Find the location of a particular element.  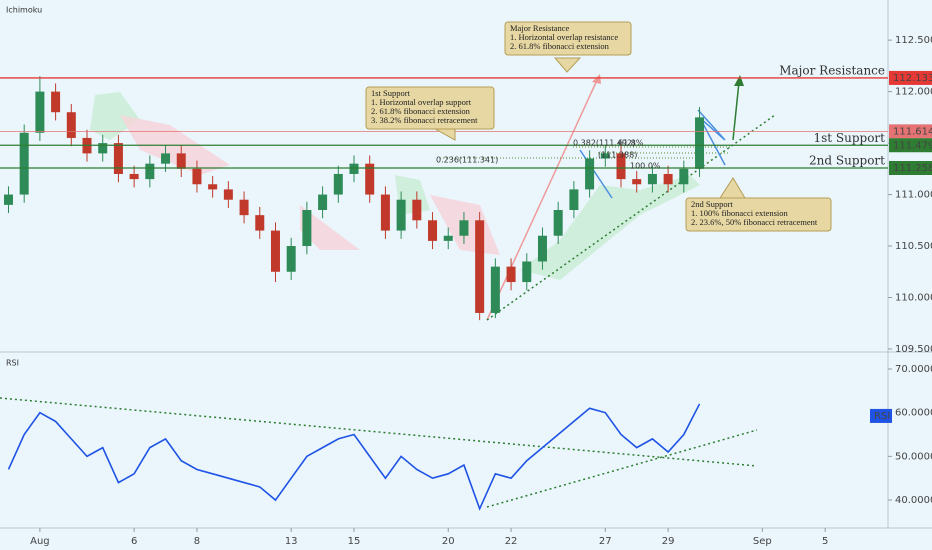

callout-text: Major Resistance is located at coordinates (539, 28).